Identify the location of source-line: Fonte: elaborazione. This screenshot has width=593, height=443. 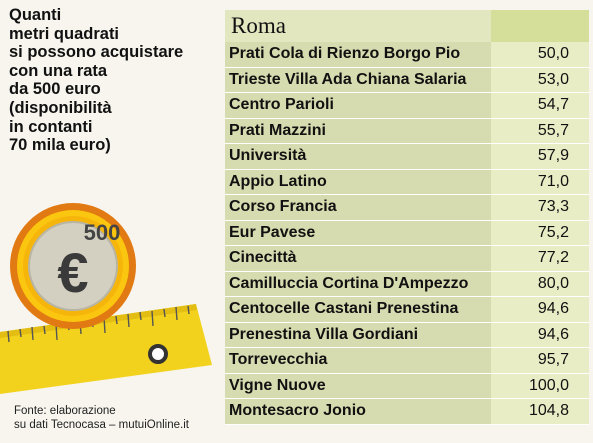
(65, 411).